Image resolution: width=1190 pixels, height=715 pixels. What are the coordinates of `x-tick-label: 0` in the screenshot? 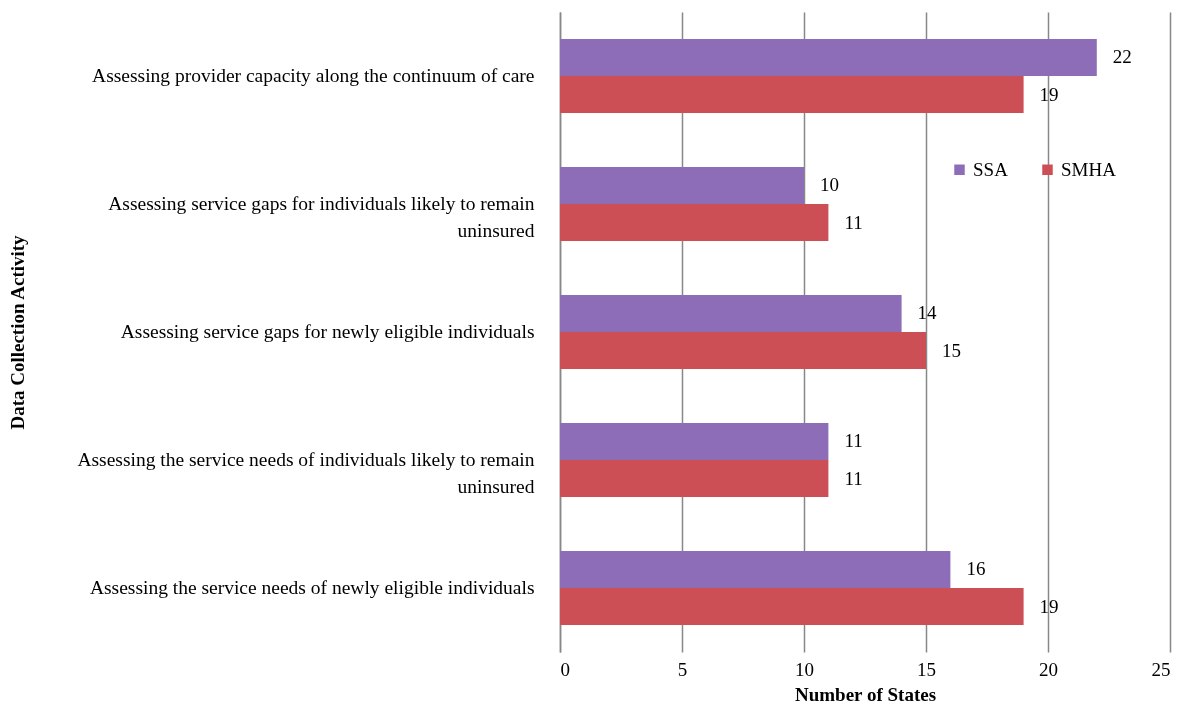 It's located at (565, 669).